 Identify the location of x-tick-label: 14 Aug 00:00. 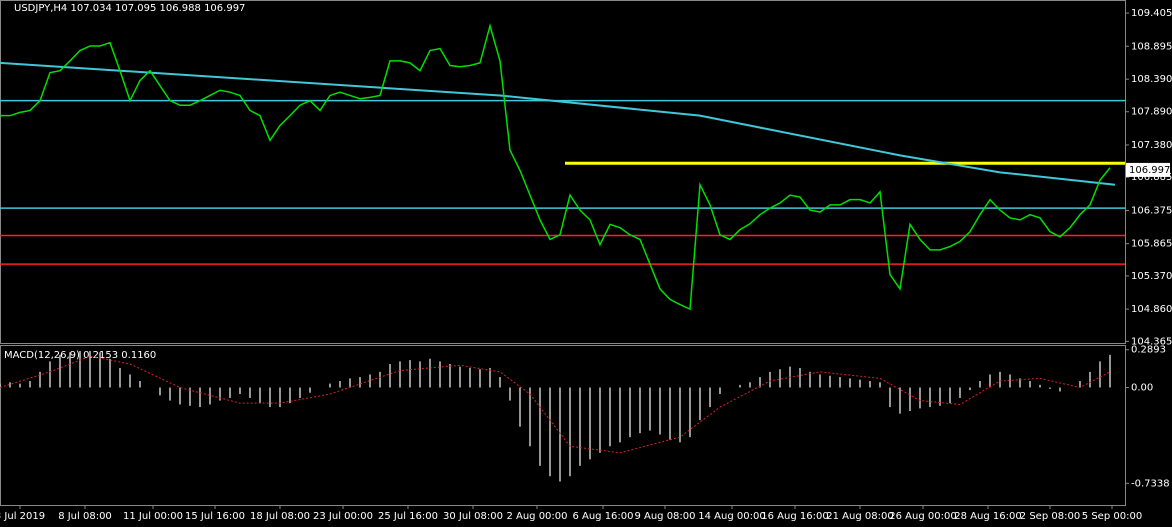
(731, 516).